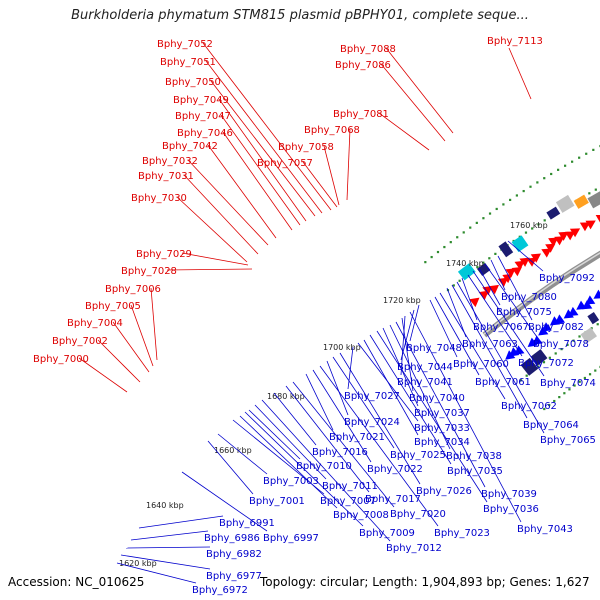  Describe the element at coordinates (357, 437) in the screenshot. I see `gene-label: Bphy_7021` at that location.